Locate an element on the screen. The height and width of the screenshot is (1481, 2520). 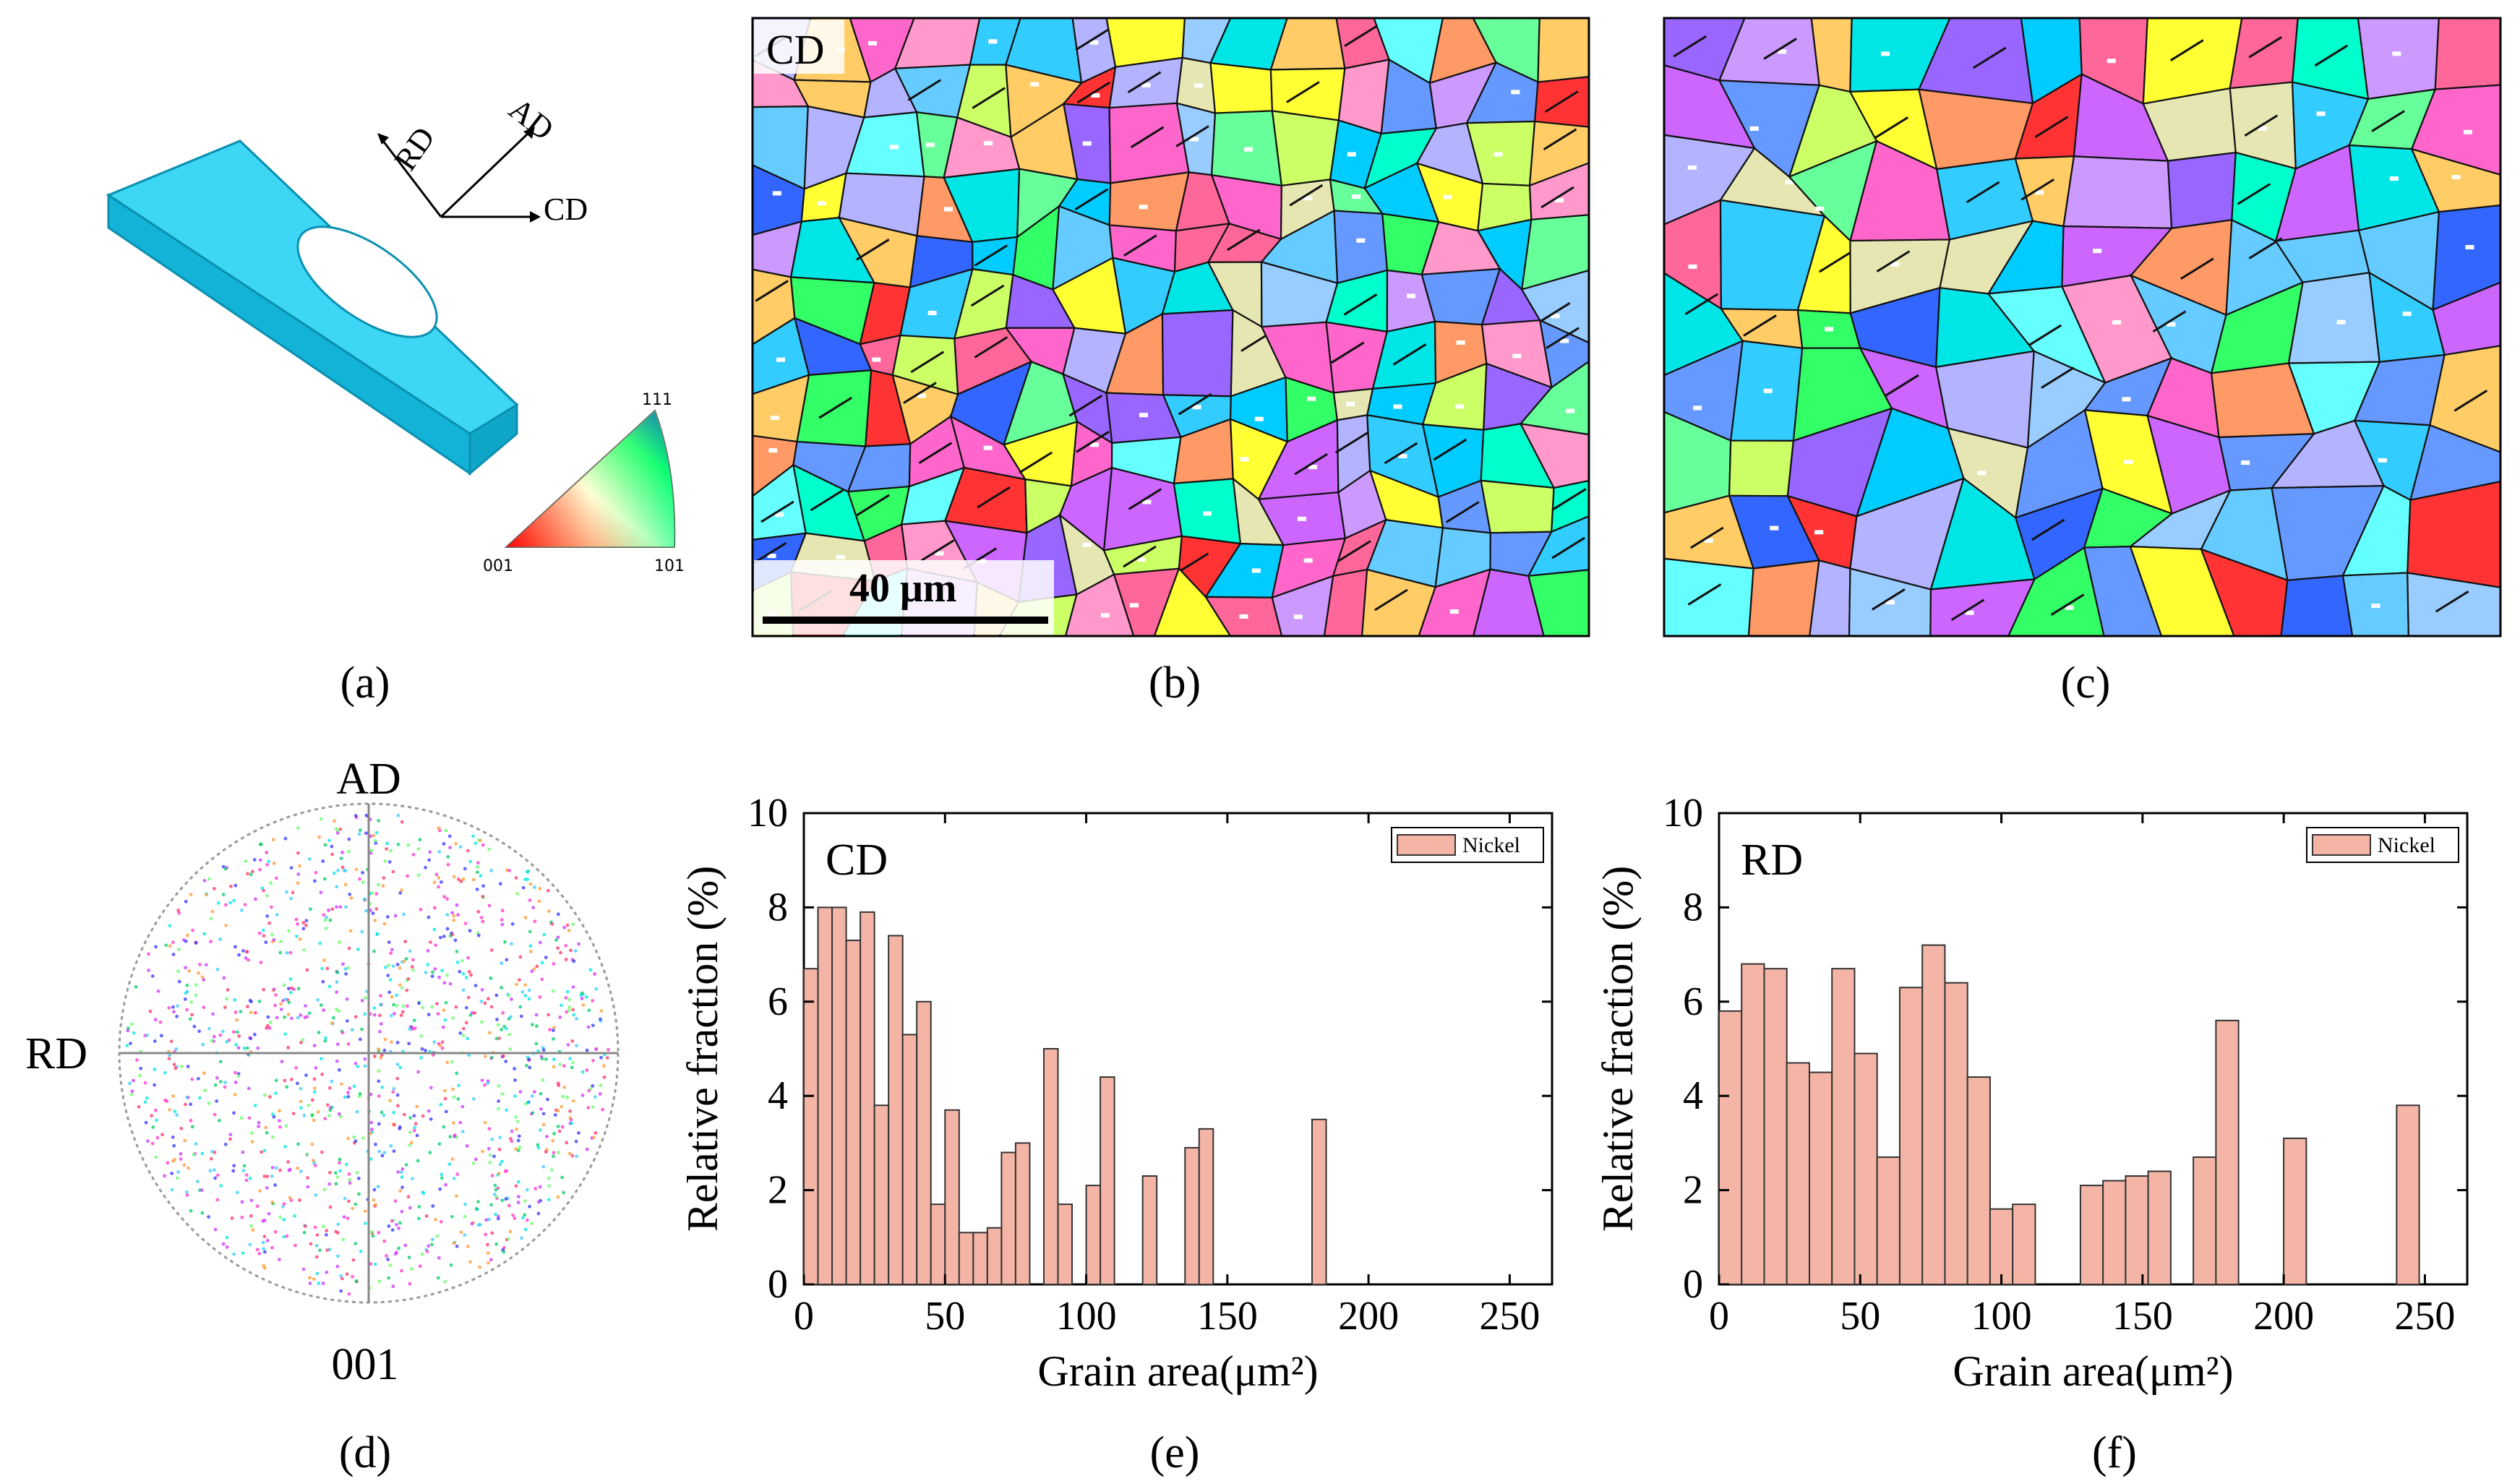
y-tick-label: 2 is located at coordinates (1693, 1190).